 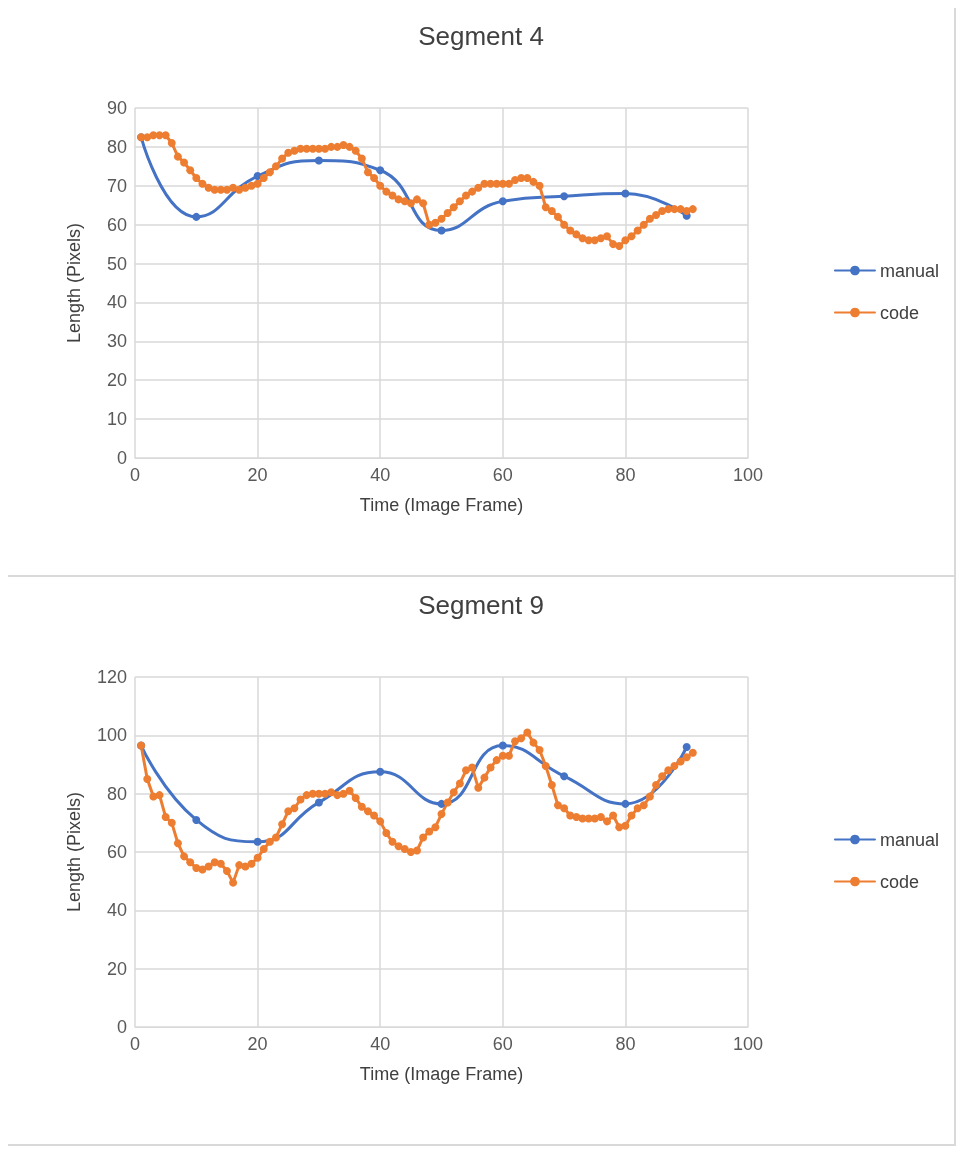 What do you see at coordinates (111, 735) in the screenshot?
I see `y-tick-label: 100` at bounding box center [111, 735].